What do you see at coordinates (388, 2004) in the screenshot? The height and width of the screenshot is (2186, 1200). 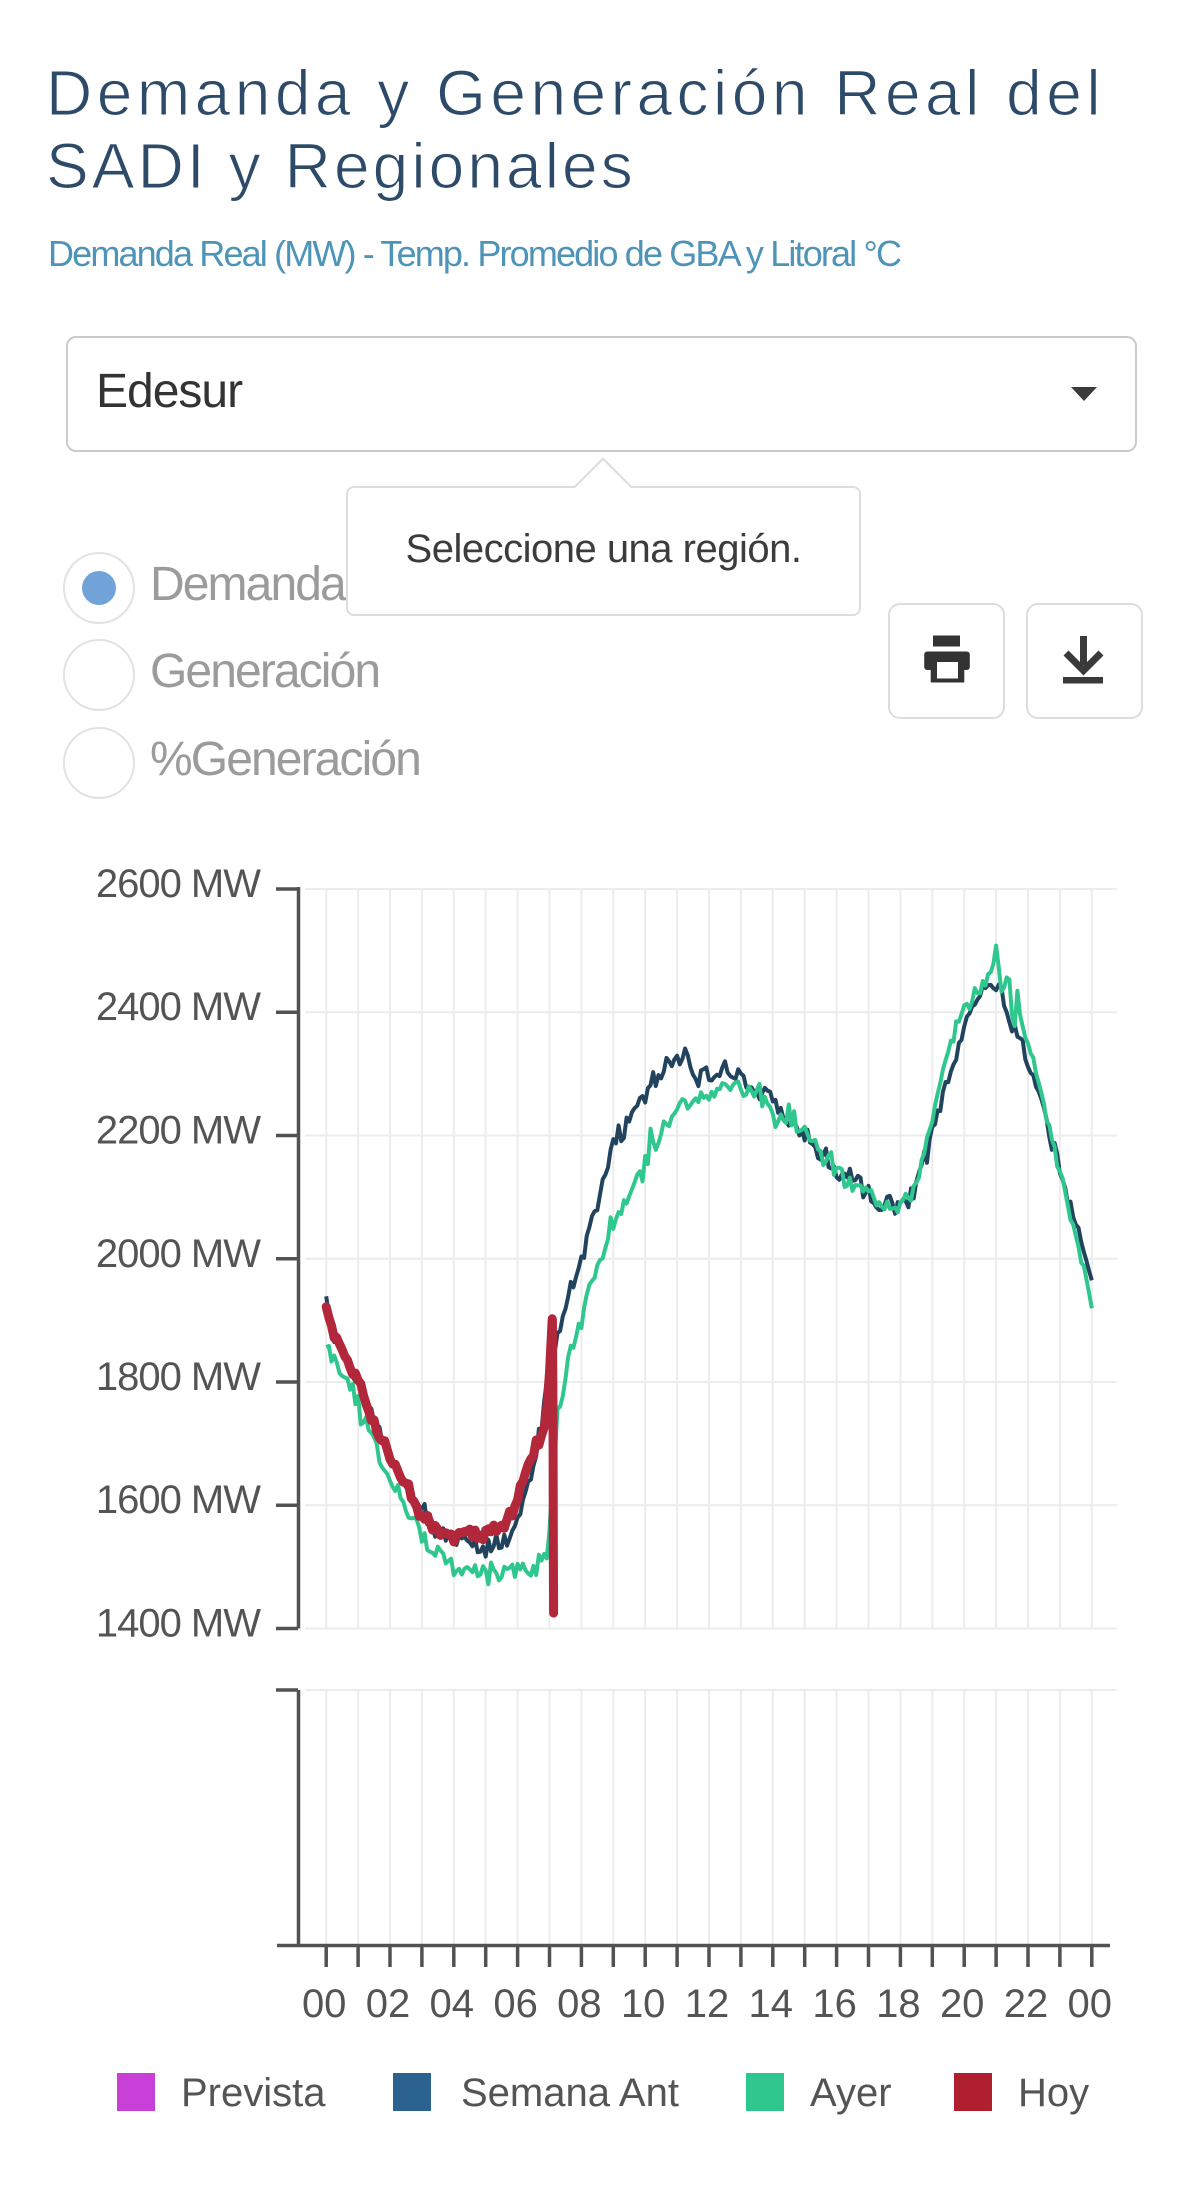 I see `svg-text: 02` at bounding box center [388, 2004].